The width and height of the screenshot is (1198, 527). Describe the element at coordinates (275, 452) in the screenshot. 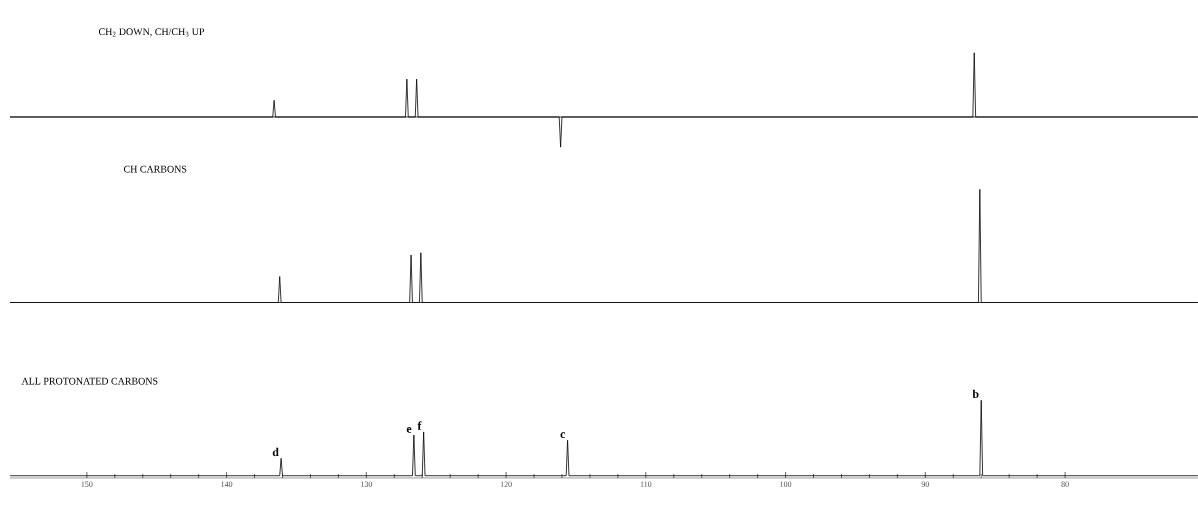

I see `annotation: d` at that location.